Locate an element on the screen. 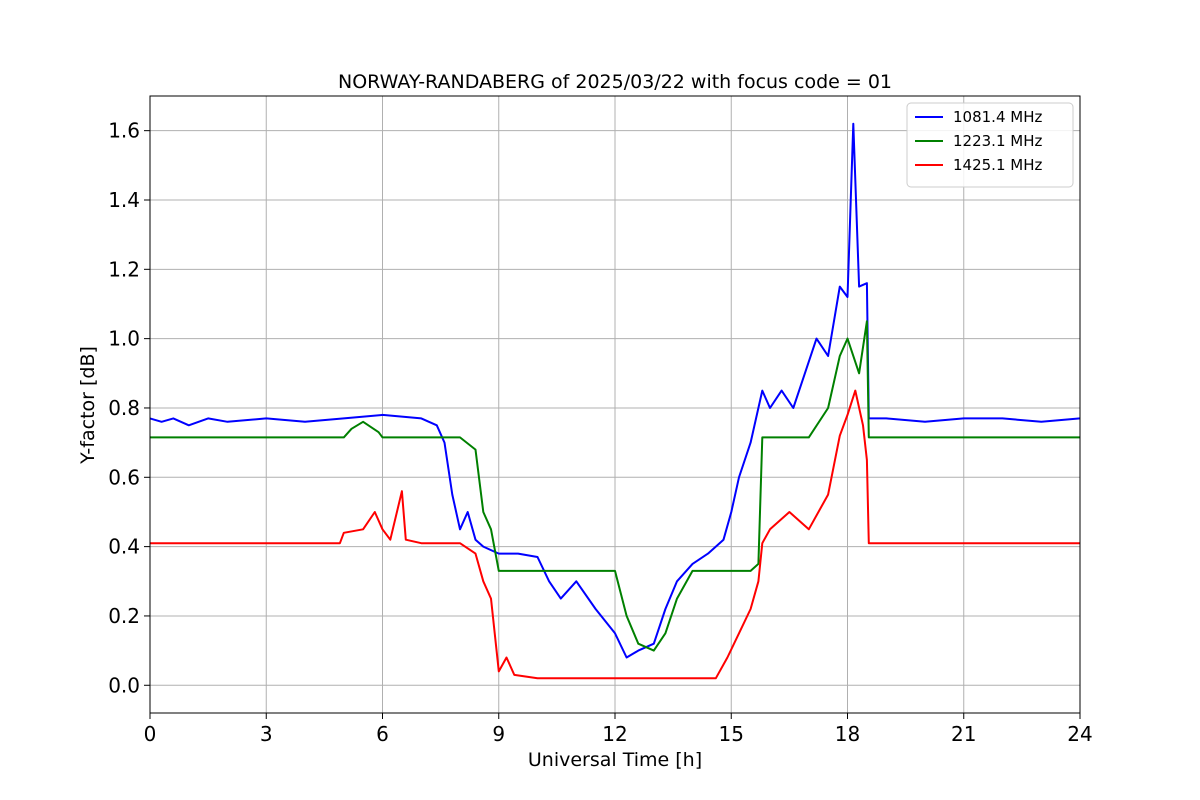 Image resolution: width=1200 pixels, height=800 pixels. y-tick-label: 1.2 is located at coordinates (124, 269).